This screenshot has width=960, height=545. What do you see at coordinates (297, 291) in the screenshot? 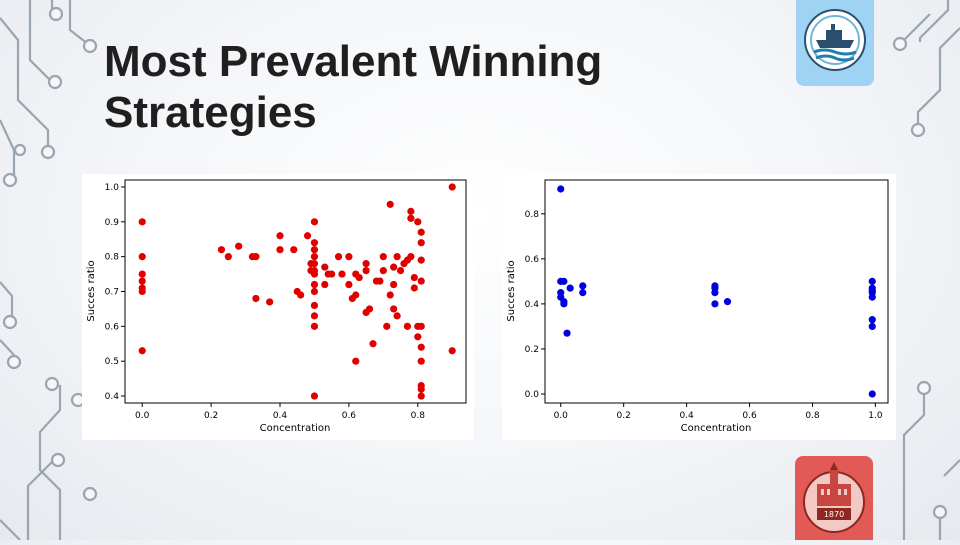
I see `data-points` at bounding box center [297, 291].